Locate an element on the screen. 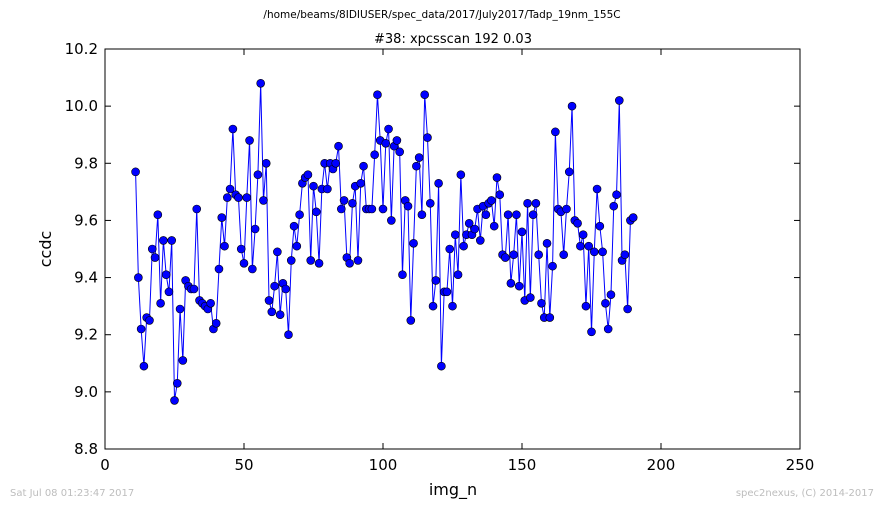 This screenshot has width=884, height=509. x-tick-label: 0 is located at coordinates (105, 465).